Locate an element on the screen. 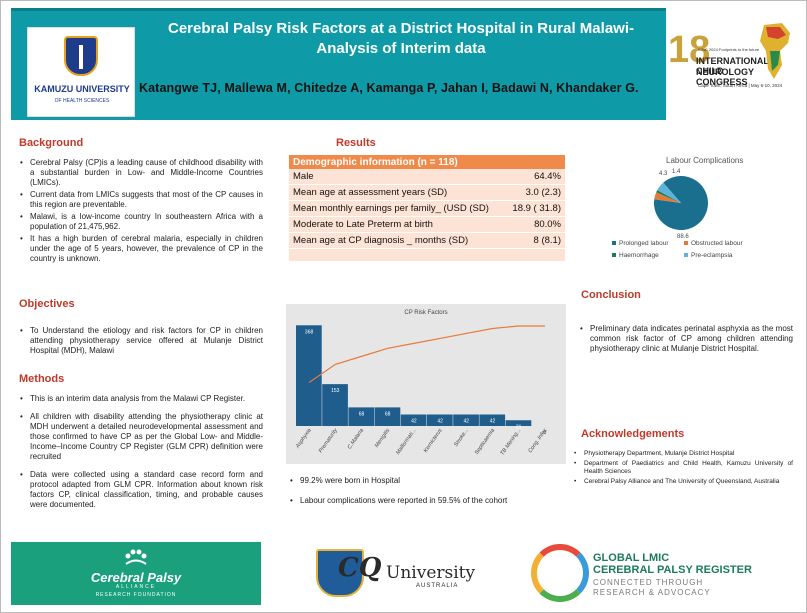 The width and height of the screenshot is (807, 613). kamuzu-university-logo: KAMUZU UNIVERSITY OF HEALTH SCIENCES is located at coordinates (81, 72).